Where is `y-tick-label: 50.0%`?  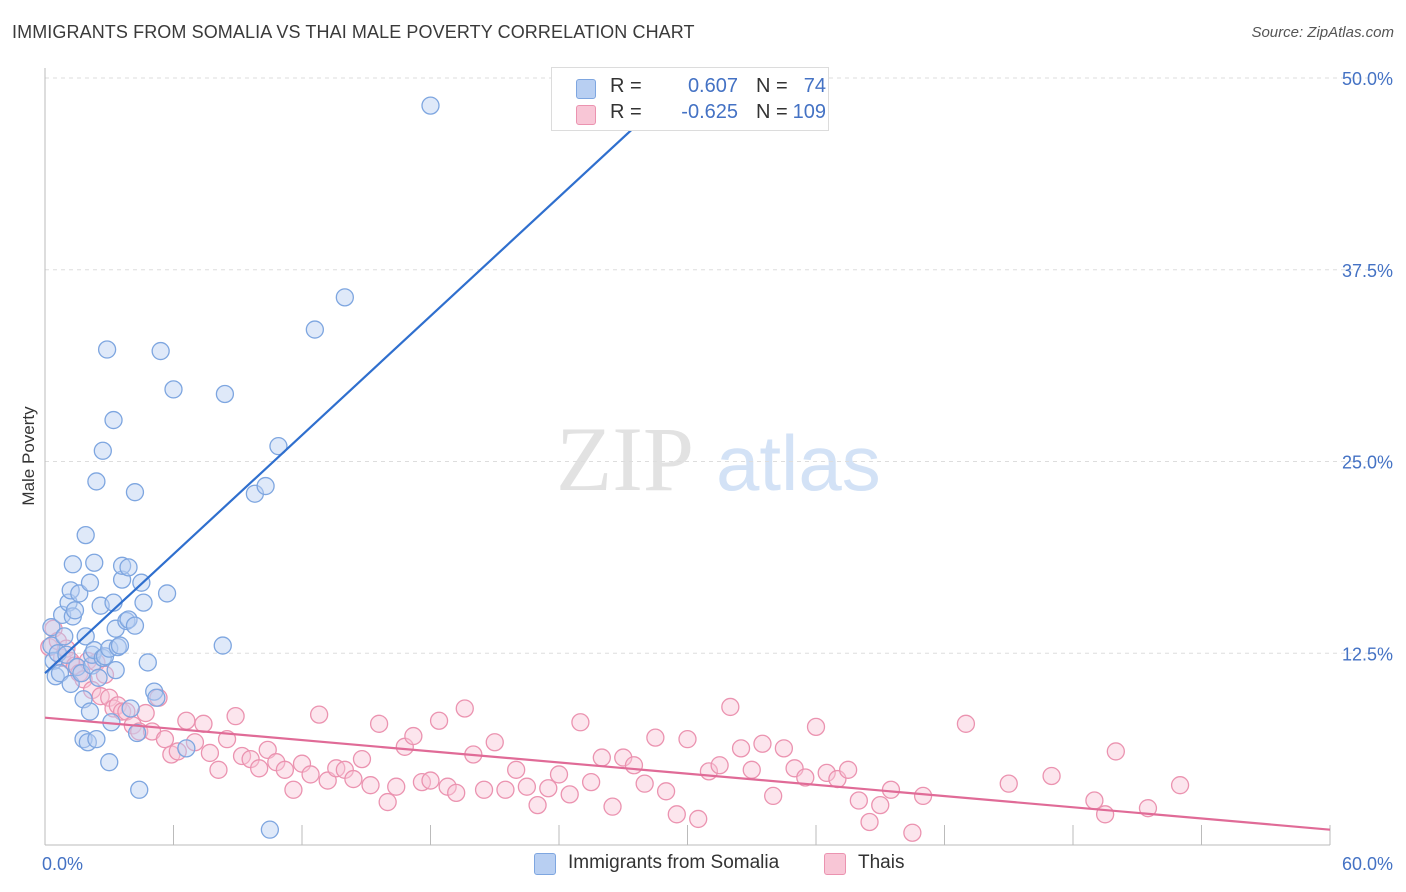 y-tick-label: 50.0% is located at coordinates (1367, 79).